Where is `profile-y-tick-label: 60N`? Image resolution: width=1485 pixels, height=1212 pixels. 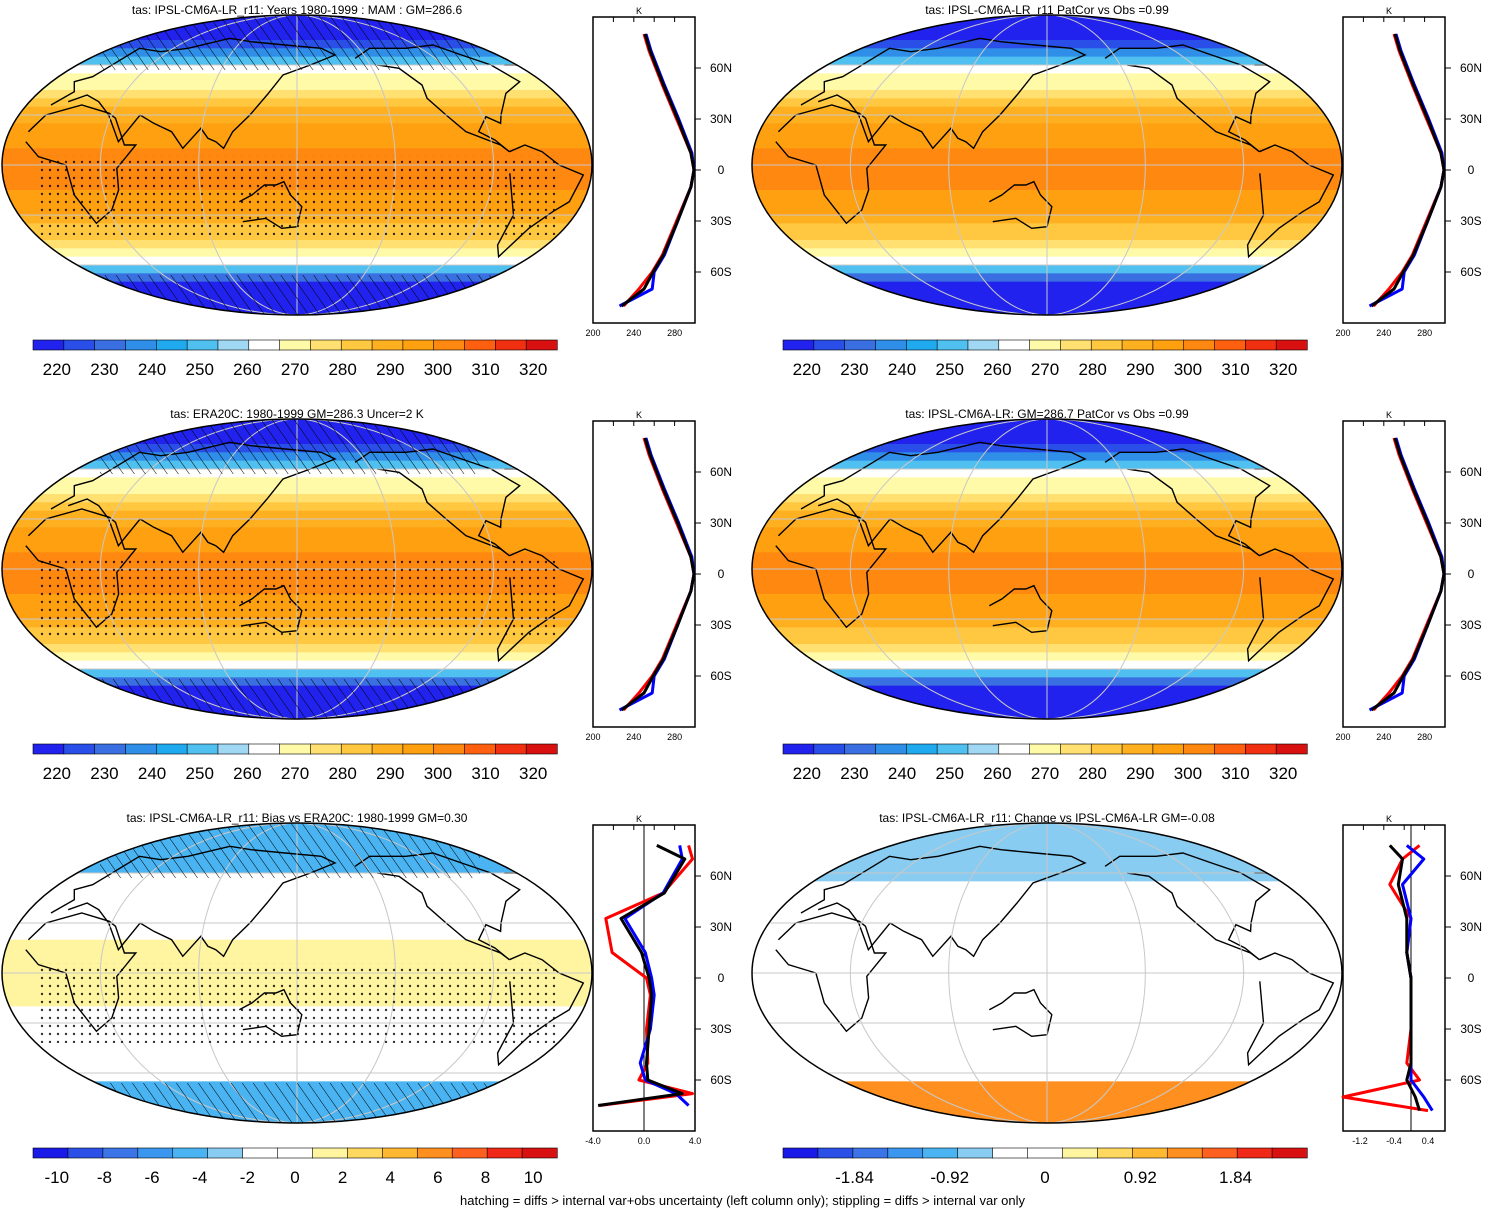 profile-y-tick-label: 60N is located at coordinates (721, 876).